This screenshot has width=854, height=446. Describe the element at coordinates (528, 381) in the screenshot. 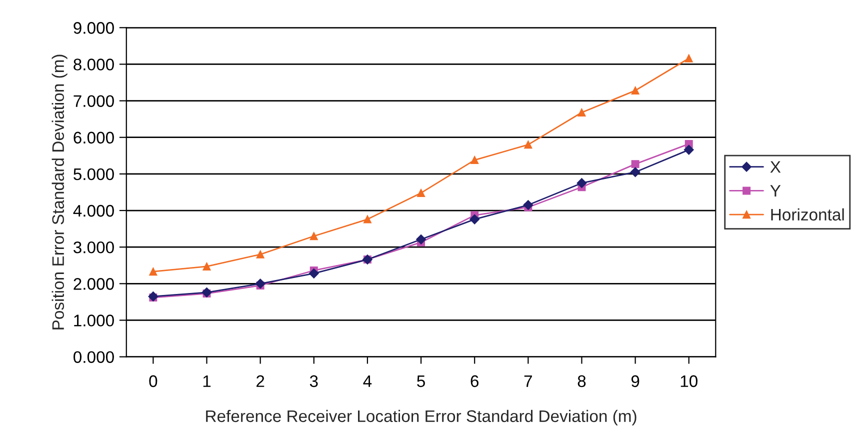

I see `x-tick-label: 7` at that location.